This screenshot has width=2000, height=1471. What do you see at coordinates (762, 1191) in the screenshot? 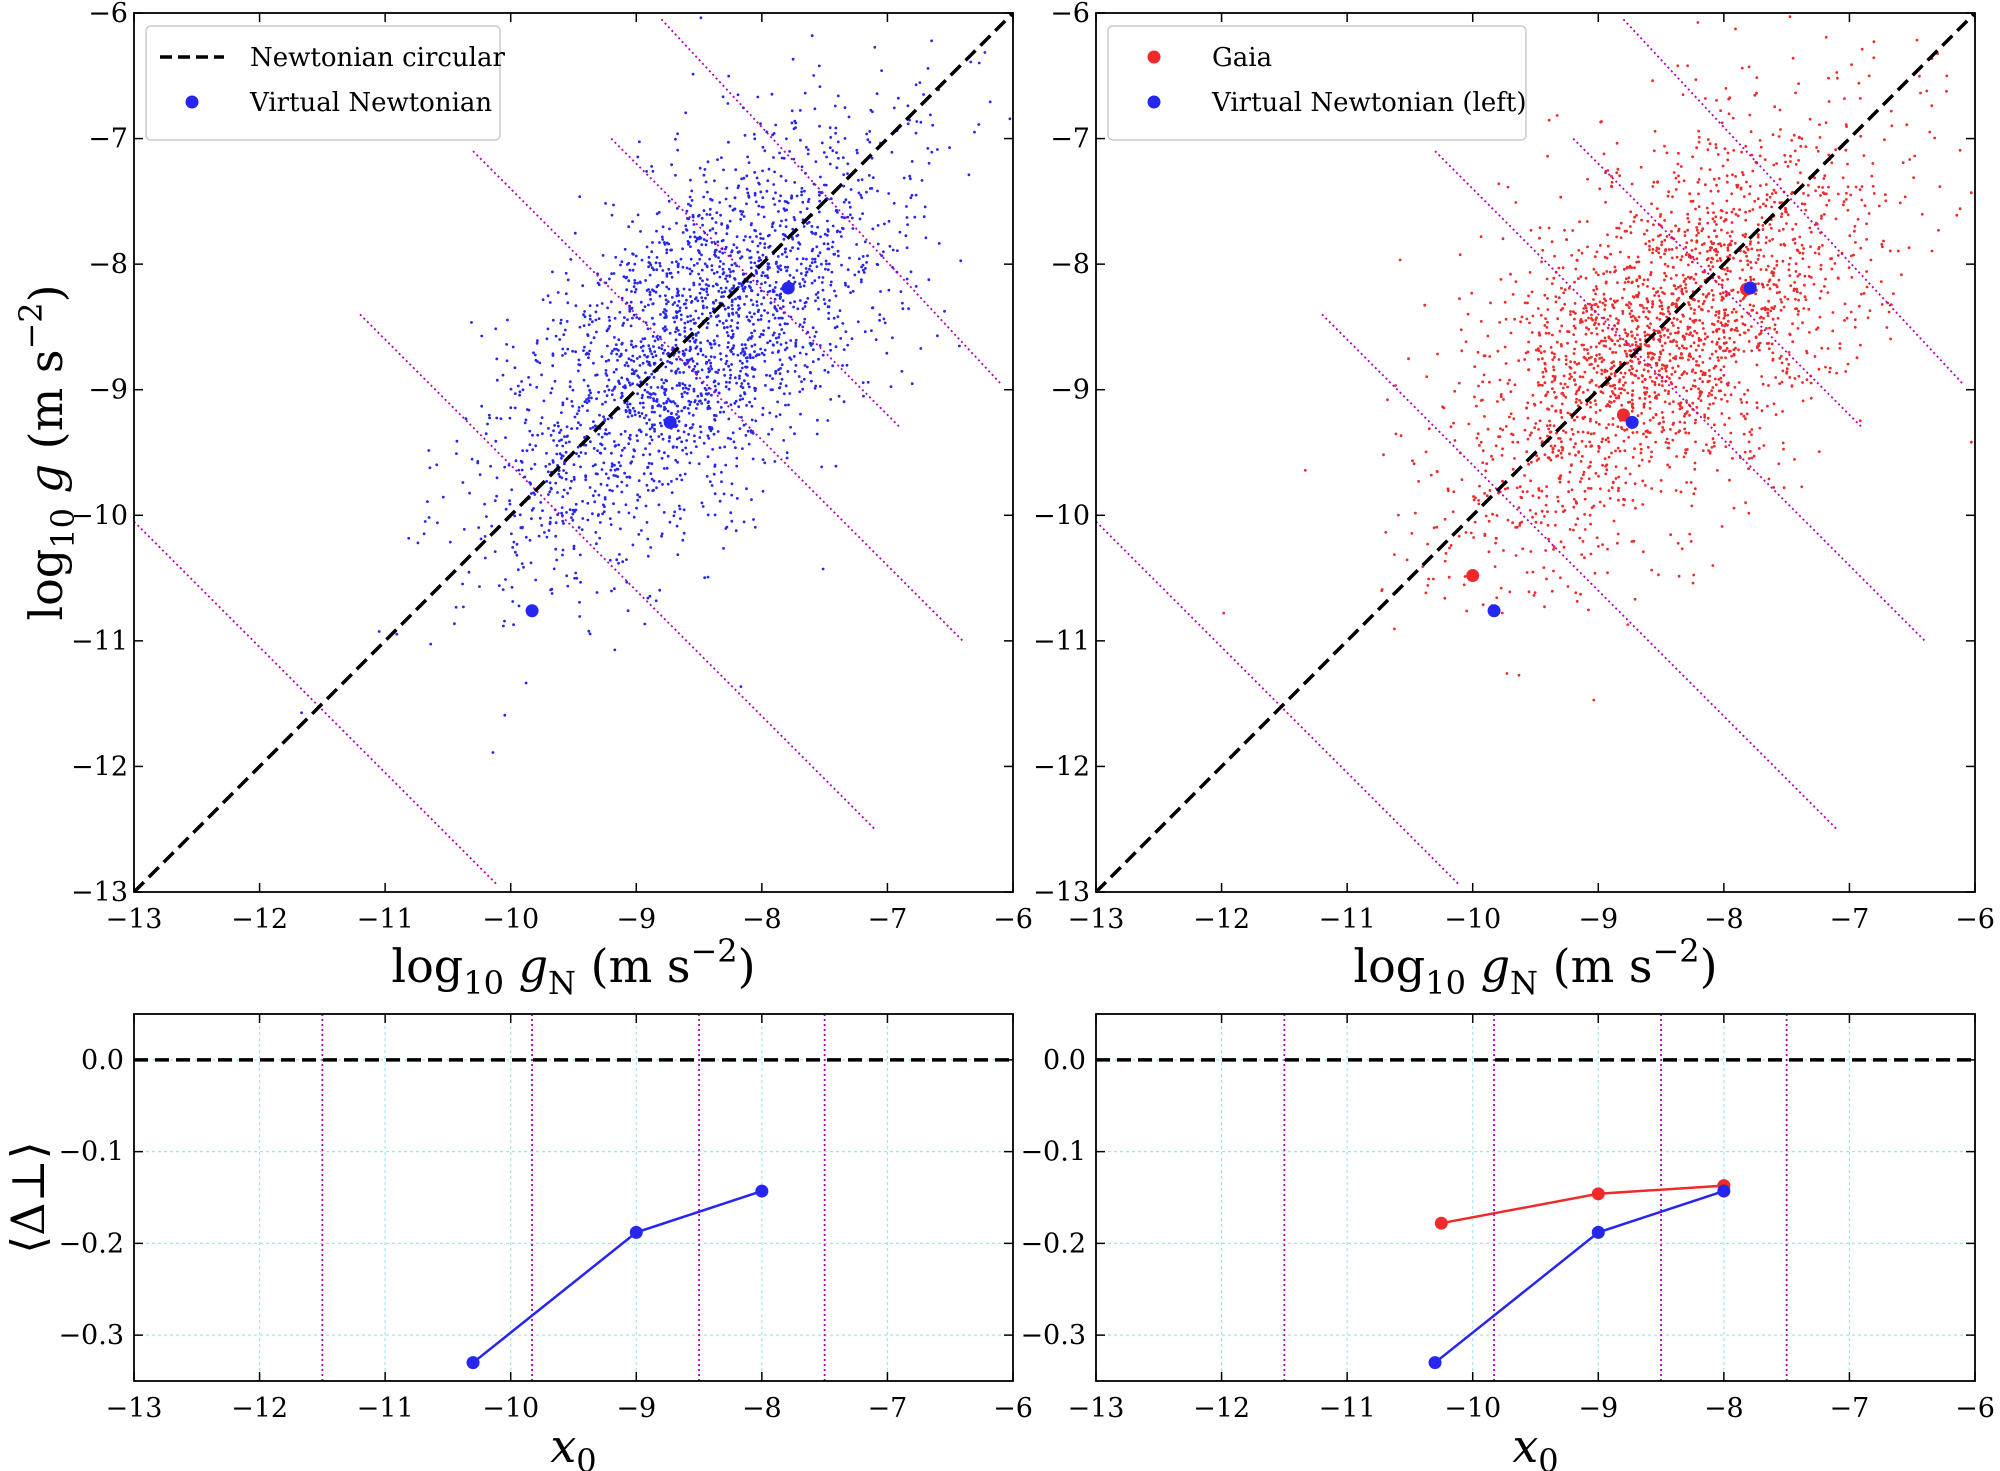
I see `series-point-virtual` at bounding box center [762, 1191].